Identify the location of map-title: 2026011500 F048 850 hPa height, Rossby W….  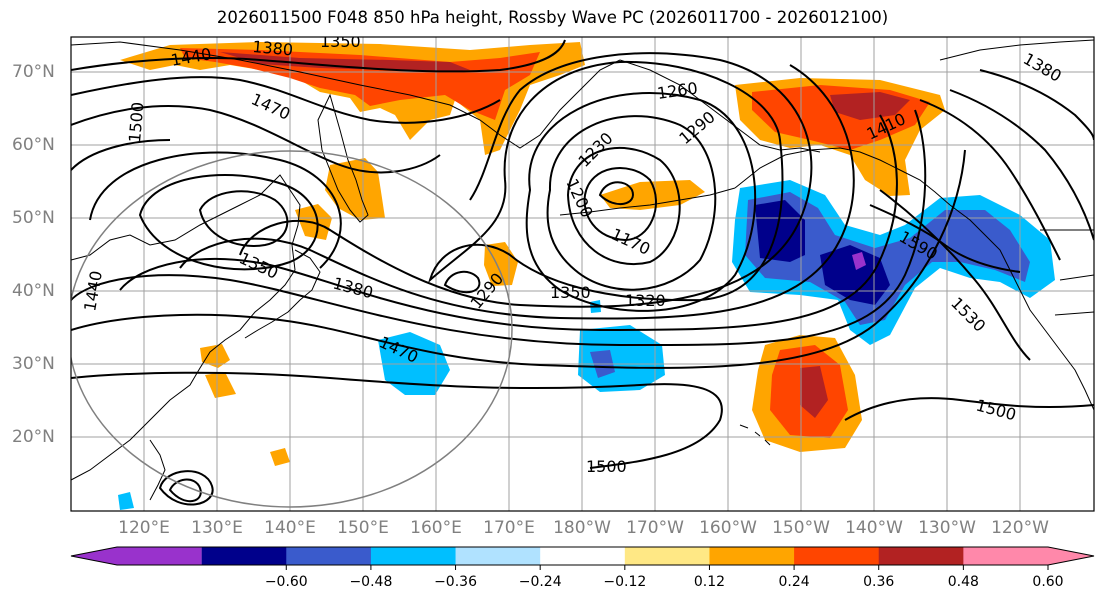
(552, 17).